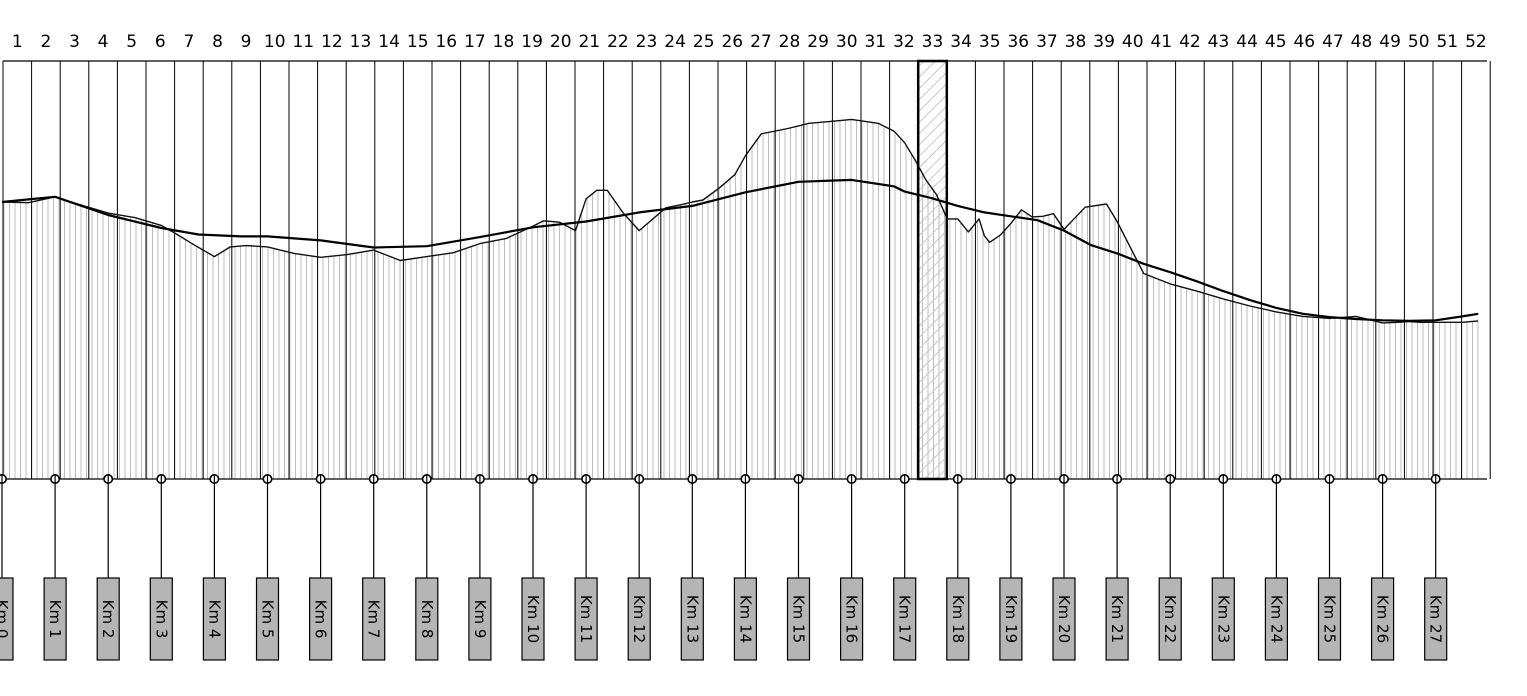 Image resolution: width=1527 pixels, height=696 pixels. What do you see at coordinates (1247, 42) in the screenshot?
I see `segment-number: 44` at bounding box center [1247, 42].